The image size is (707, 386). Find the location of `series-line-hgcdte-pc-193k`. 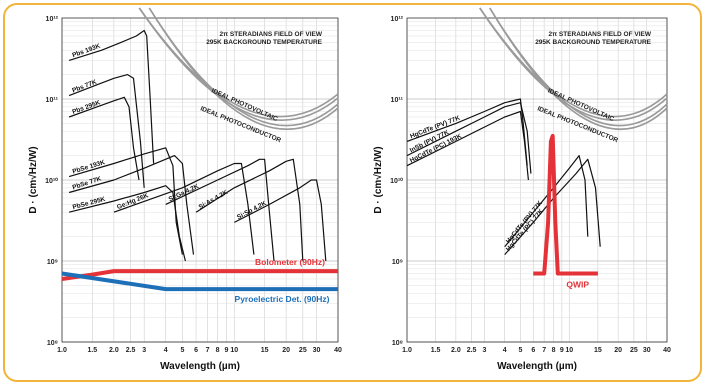

series-line-hgcdte-pc-193k is located at coordinates (467, 145).